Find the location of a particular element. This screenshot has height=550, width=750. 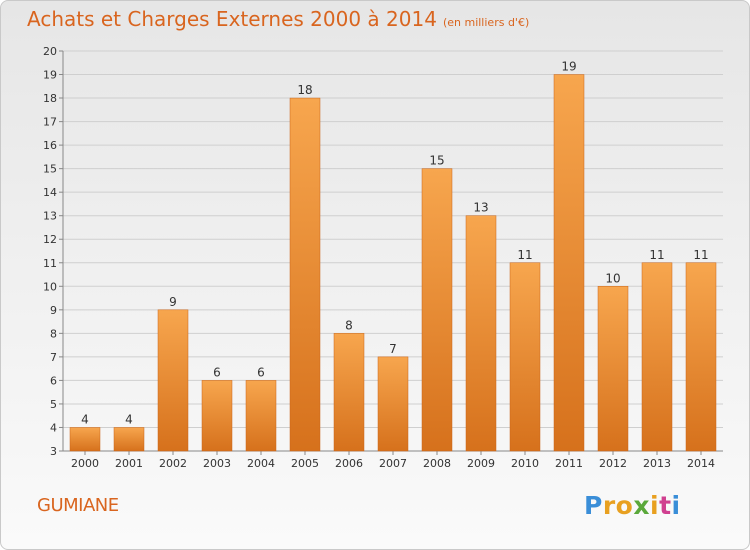

y-tick-label: 8 is located at coordinates (53, 333).